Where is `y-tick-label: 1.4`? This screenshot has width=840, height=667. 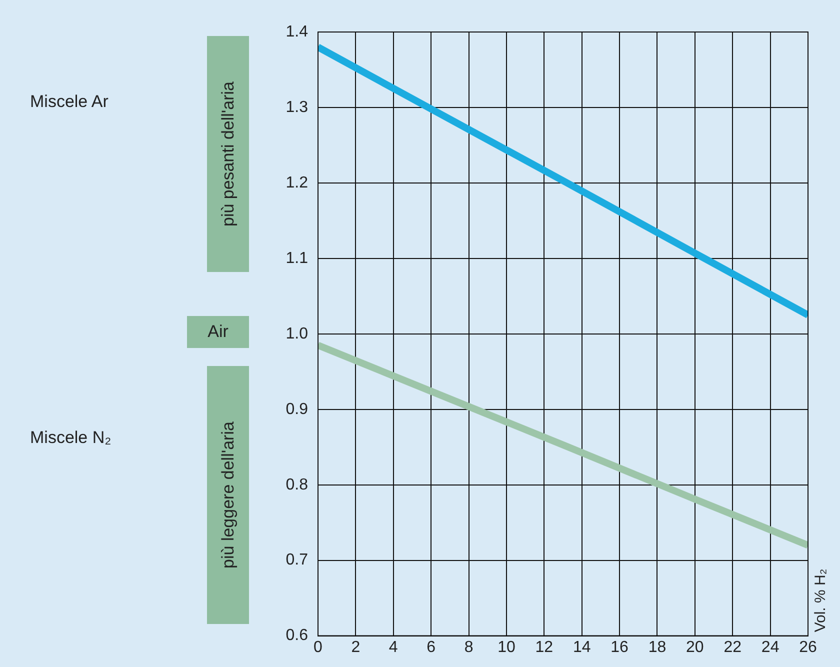 y-tick-label: 1.4 is located at coordinates (297, 31).